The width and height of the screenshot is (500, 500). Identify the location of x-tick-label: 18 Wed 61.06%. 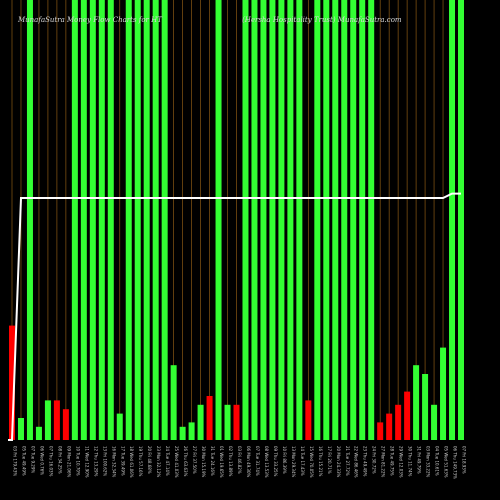
(131, 462).